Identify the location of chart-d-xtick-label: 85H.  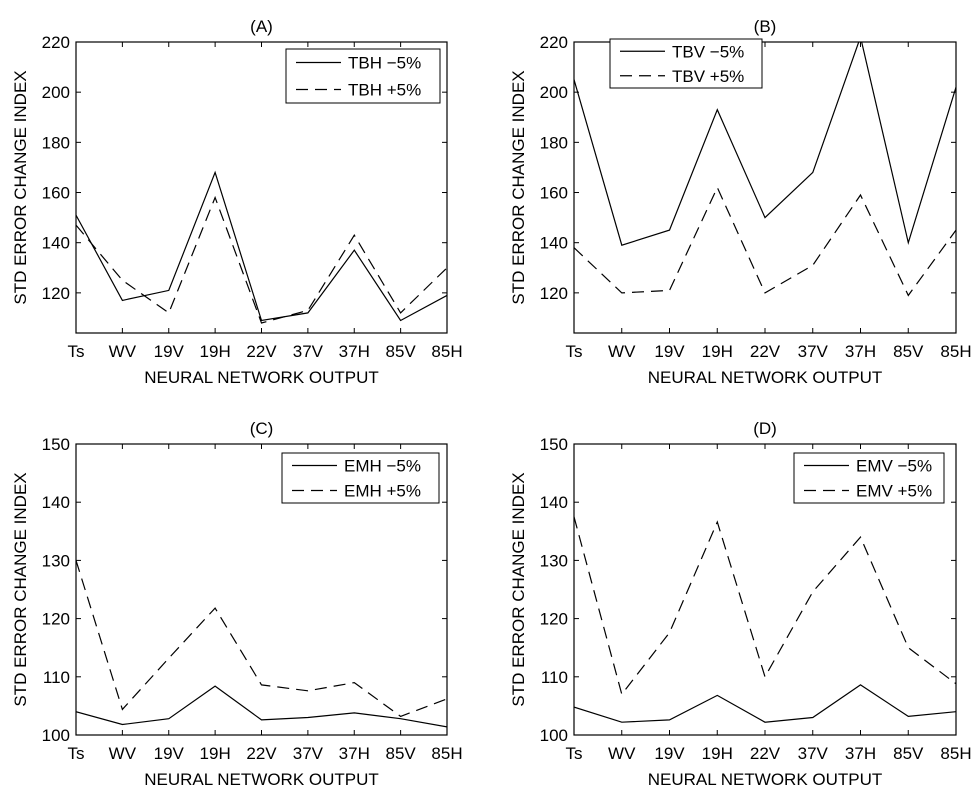
(955, 753).